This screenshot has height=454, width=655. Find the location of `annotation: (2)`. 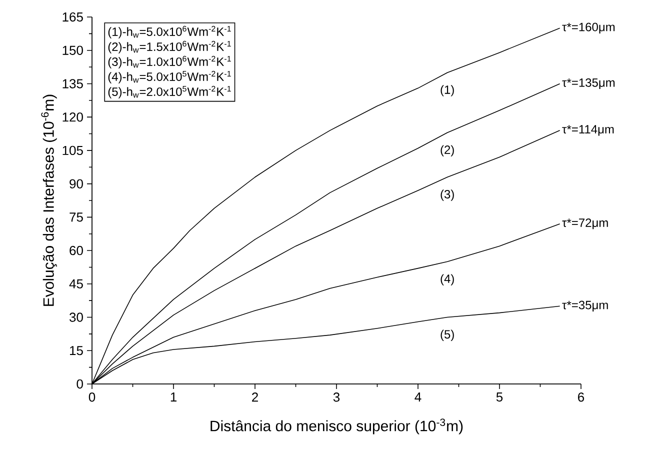

annotation: (2) is located at coordinates (447, 150).